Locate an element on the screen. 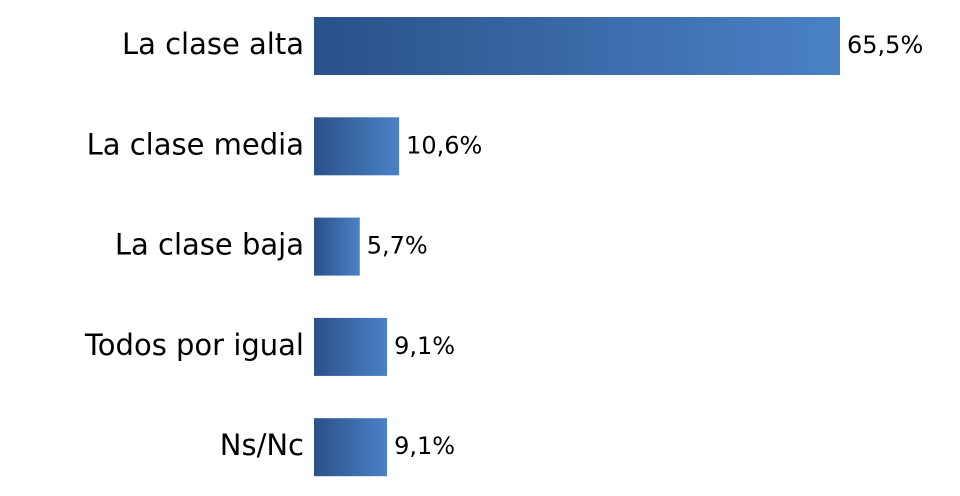  value-label: 65,5% is located at coordinates (885, 45).